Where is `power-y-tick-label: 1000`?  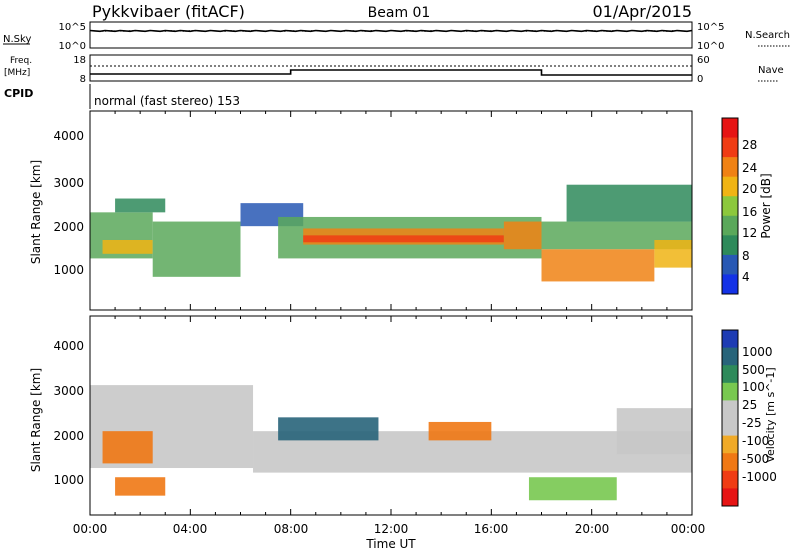
power-y-tick-label: 1000 is located at coordinates (68, 270).